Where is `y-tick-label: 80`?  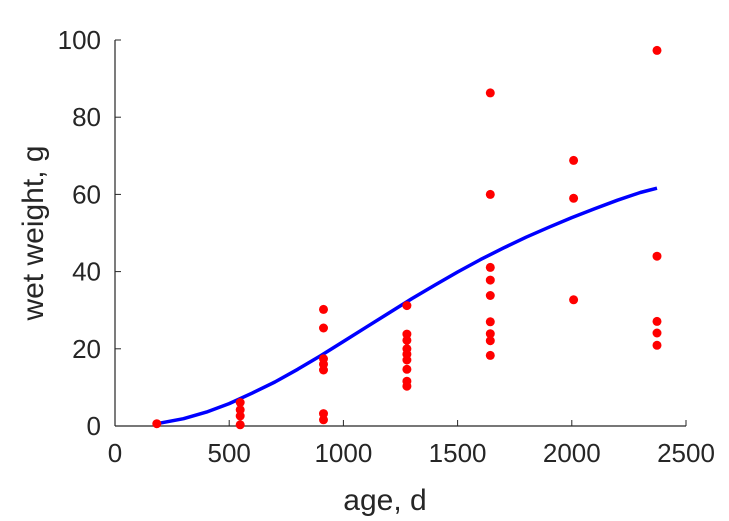
y-tick-label: 80 is located at coordinates (86, 117).